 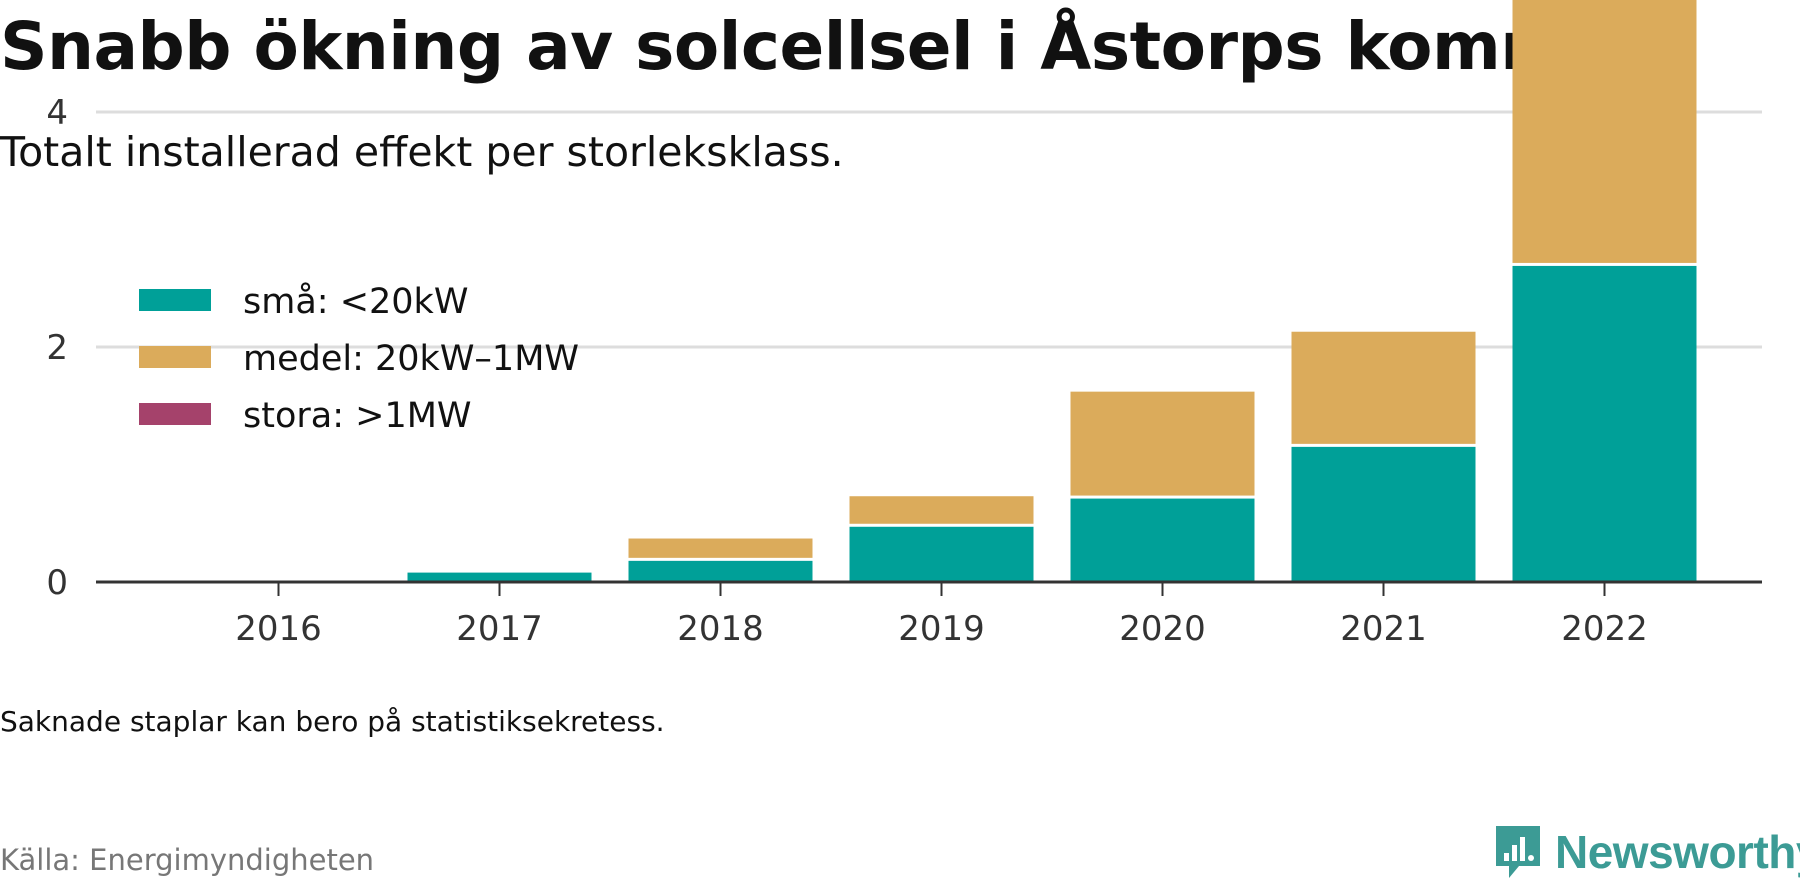 What do you see at coordinates (720, 629) in the screenshot?
I see `x-tick-label: 2018` at bounding box center [720, 629].